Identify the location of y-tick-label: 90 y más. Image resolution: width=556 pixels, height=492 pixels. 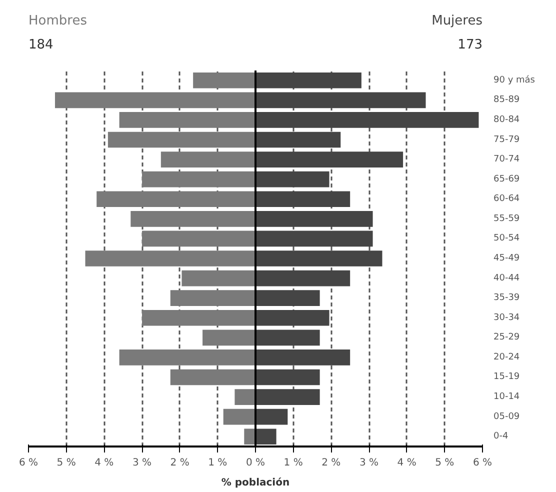
(515, 80).